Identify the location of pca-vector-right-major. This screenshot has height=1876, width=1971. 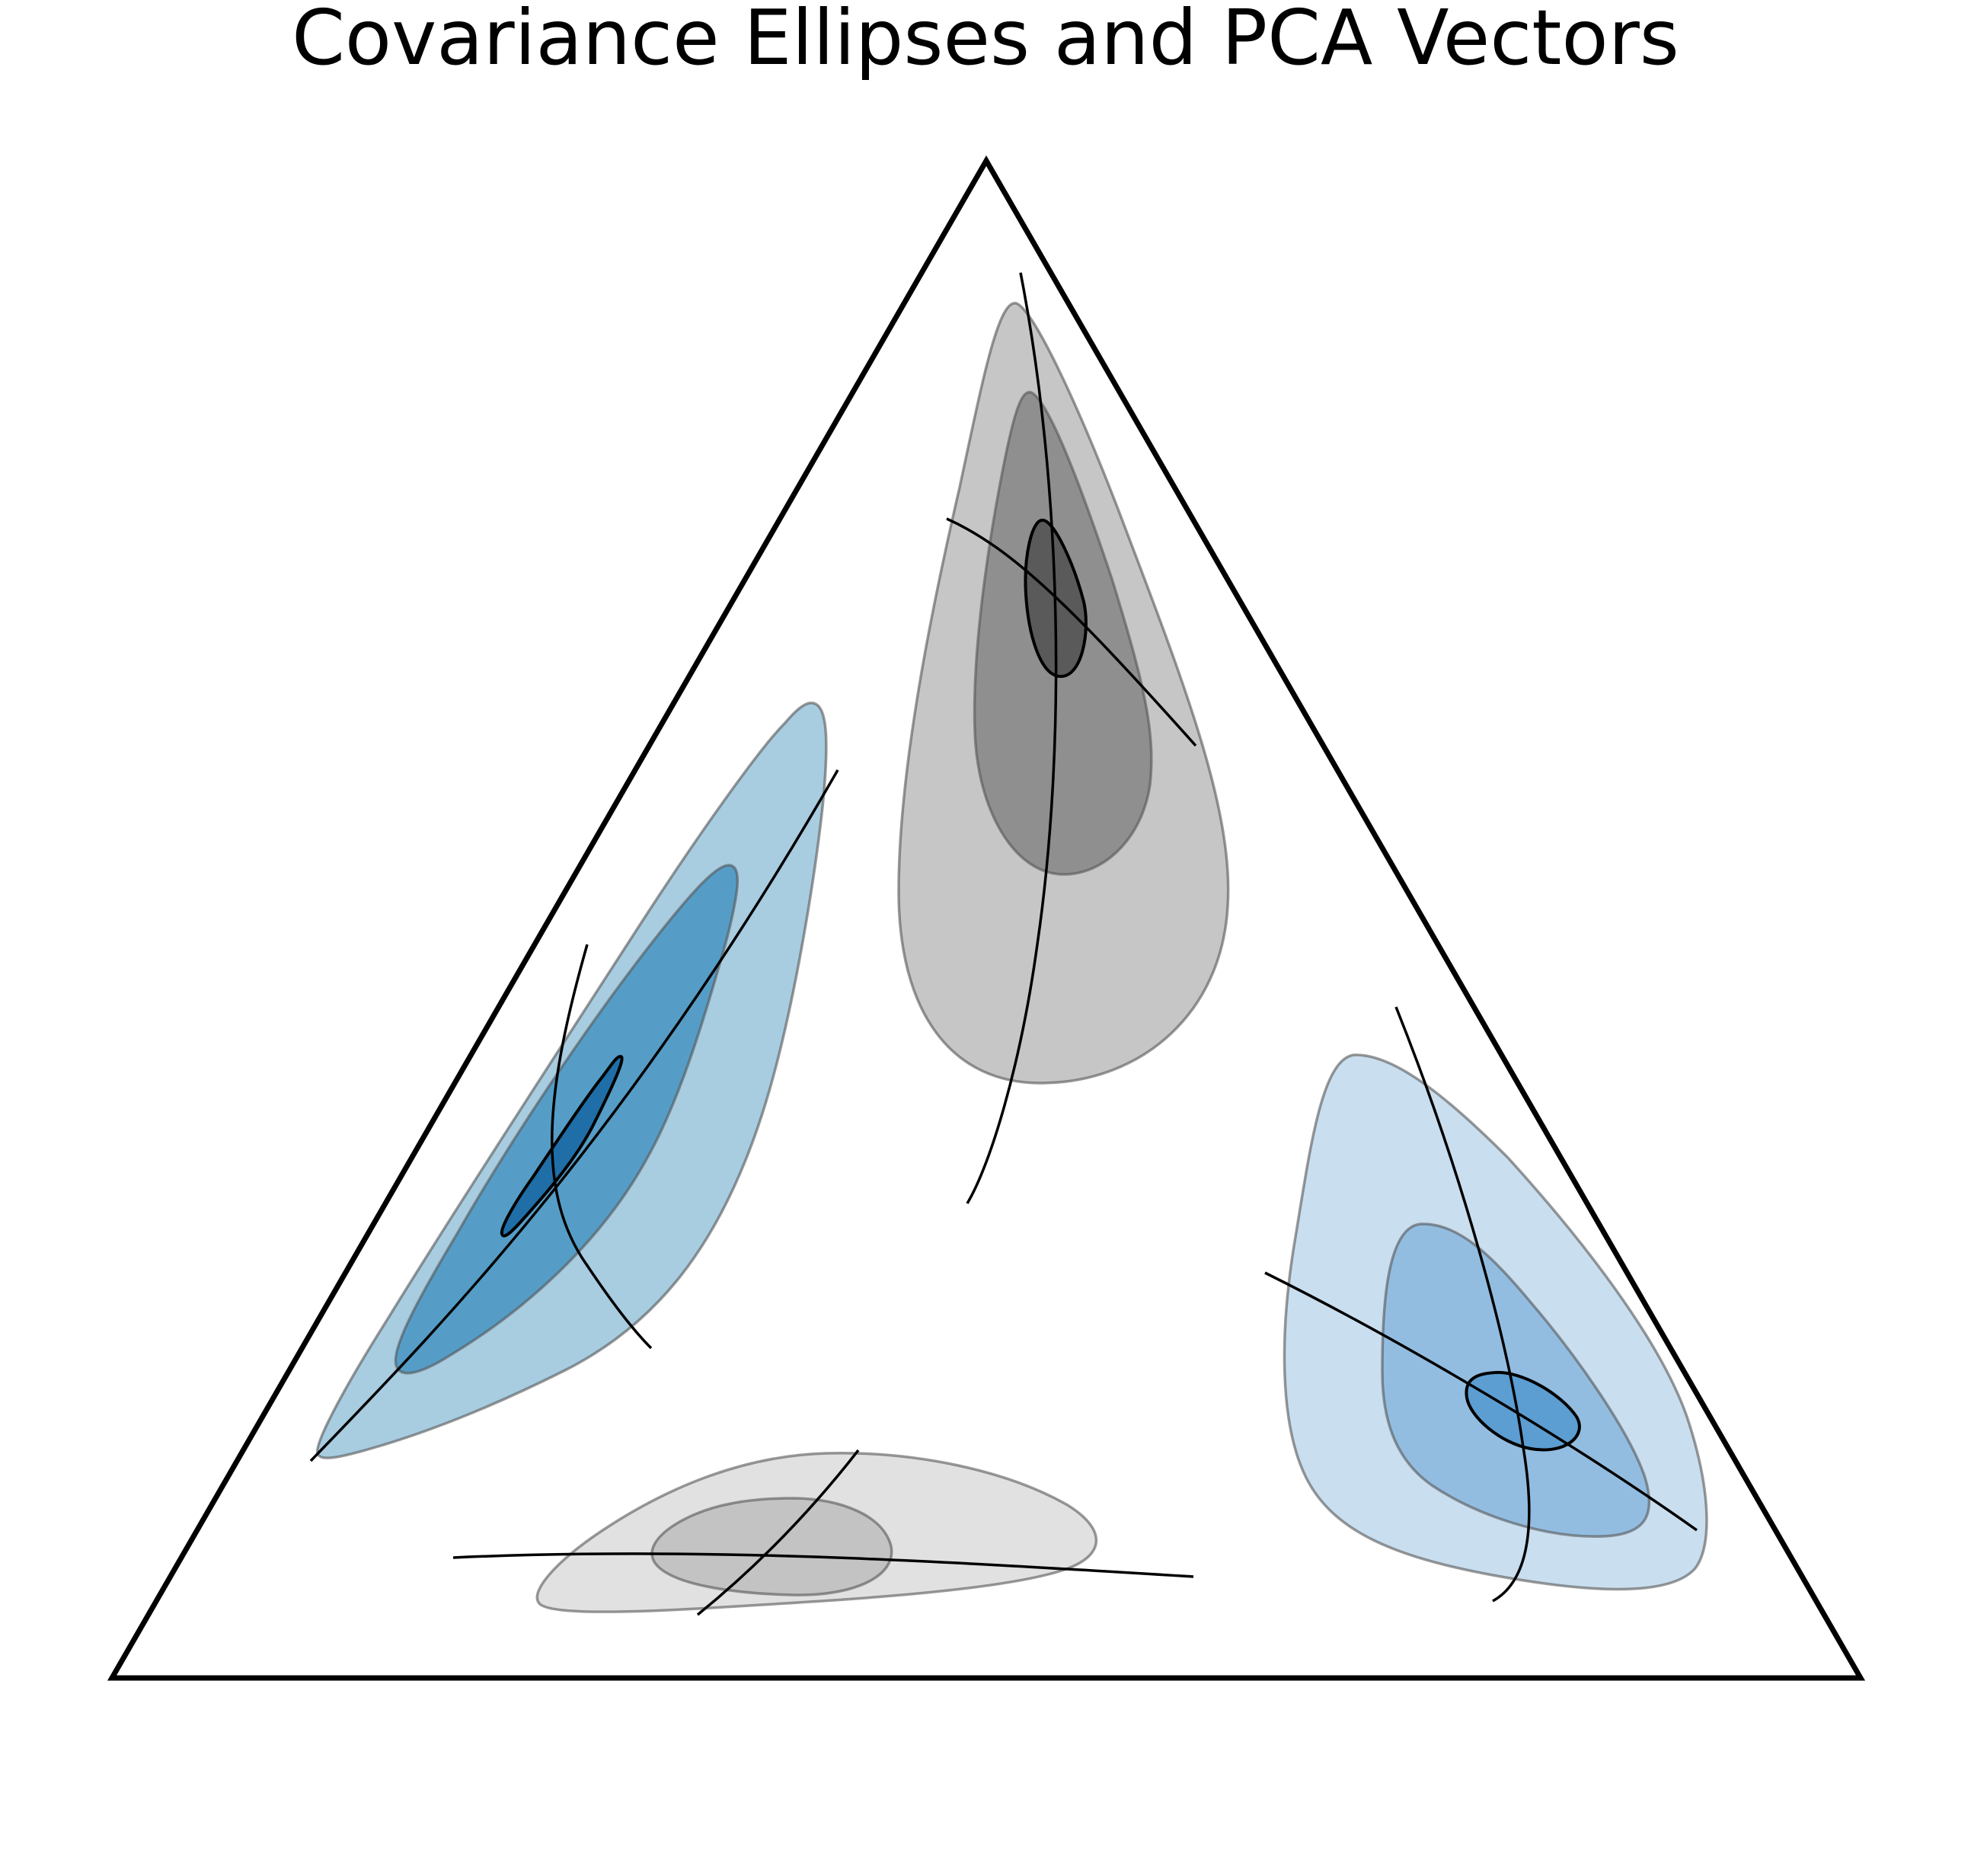
(1481, 1401).